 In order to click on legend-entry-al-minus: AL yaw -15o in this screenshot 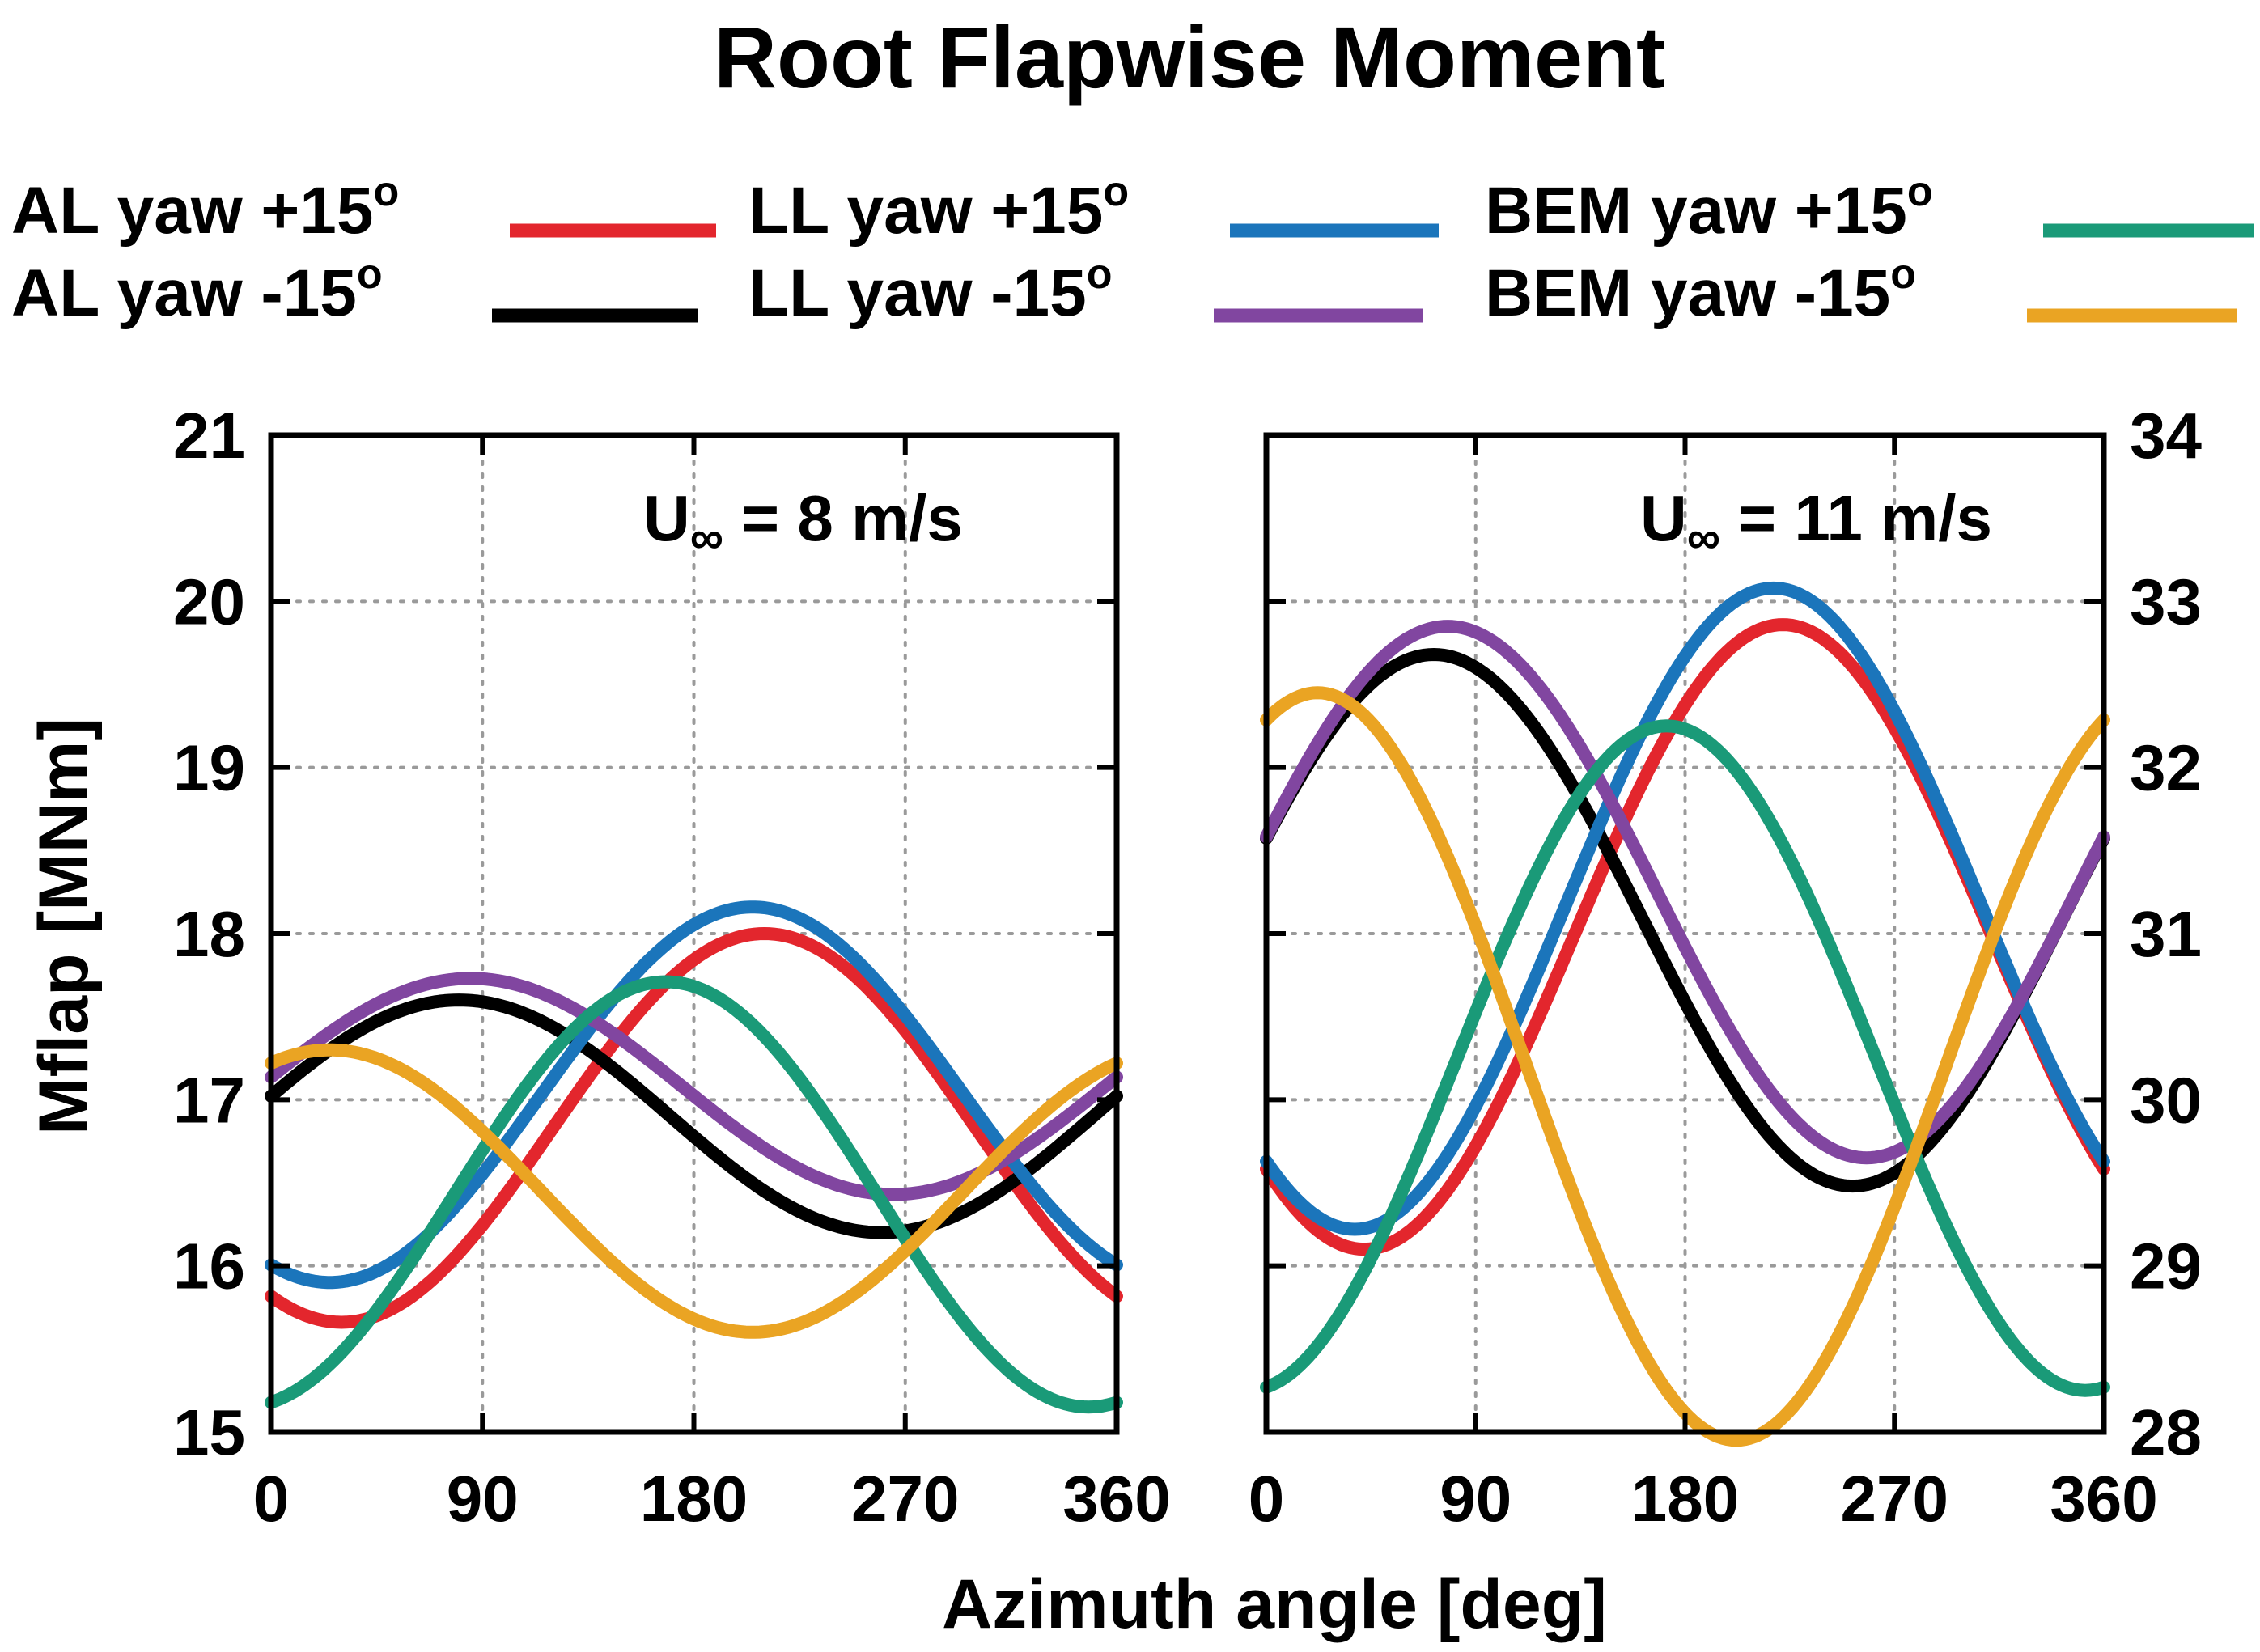, I will do `click(354, 290)`.